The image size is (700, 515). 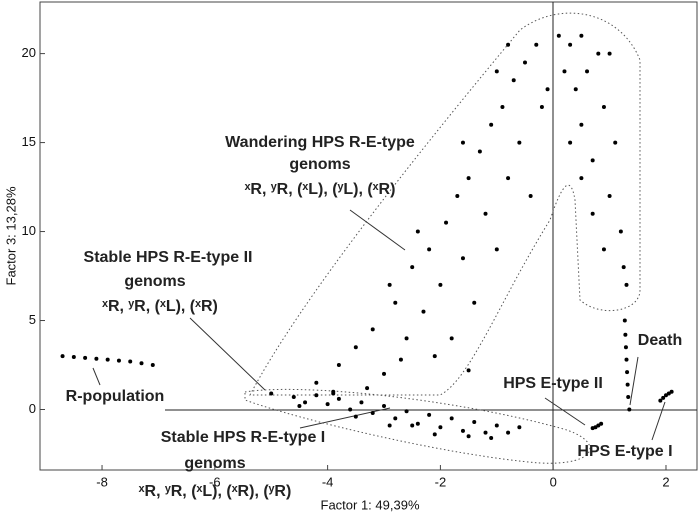 I want to click on x-tick-label: -4, so click(x=328, y=481).